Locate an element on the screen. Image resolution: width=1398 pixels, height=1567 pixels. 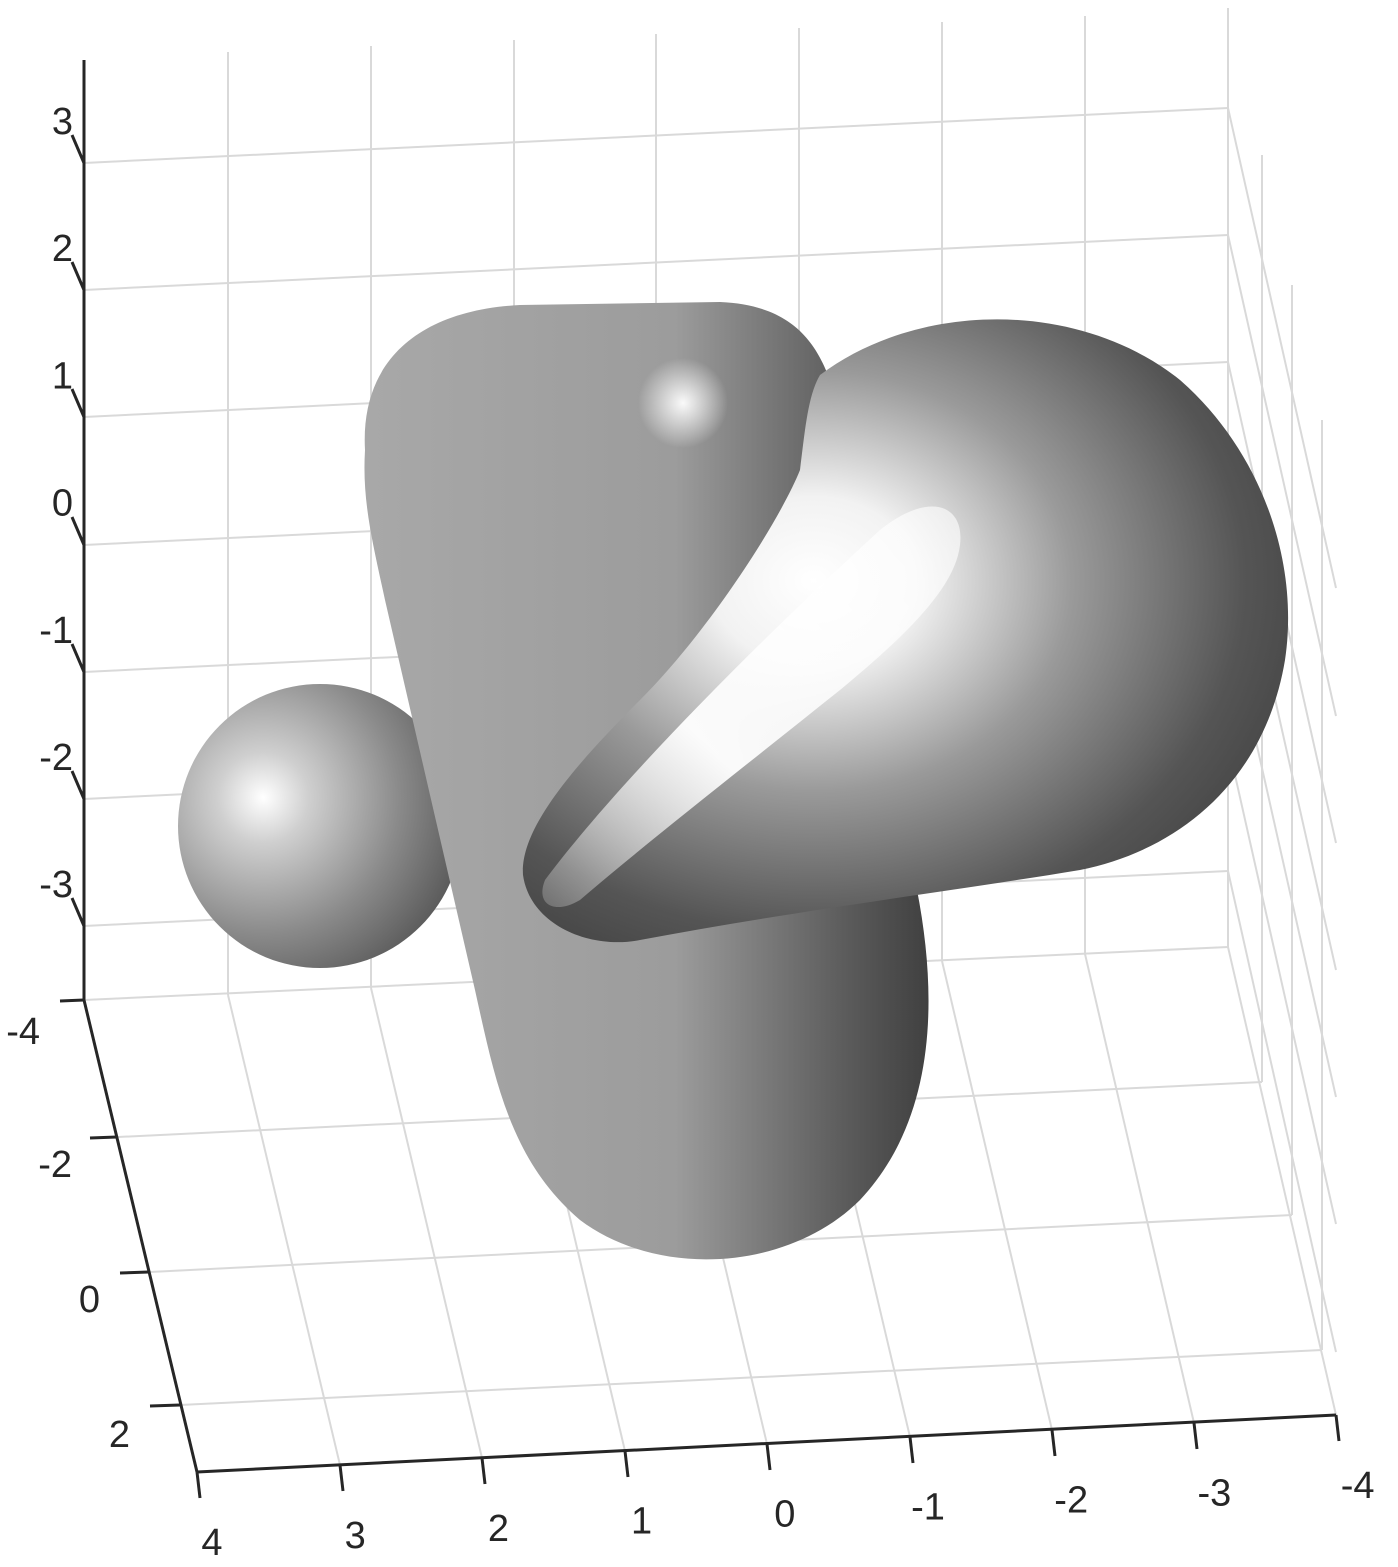
x-tick-label: -1 is located at coordinates (928, 1508).